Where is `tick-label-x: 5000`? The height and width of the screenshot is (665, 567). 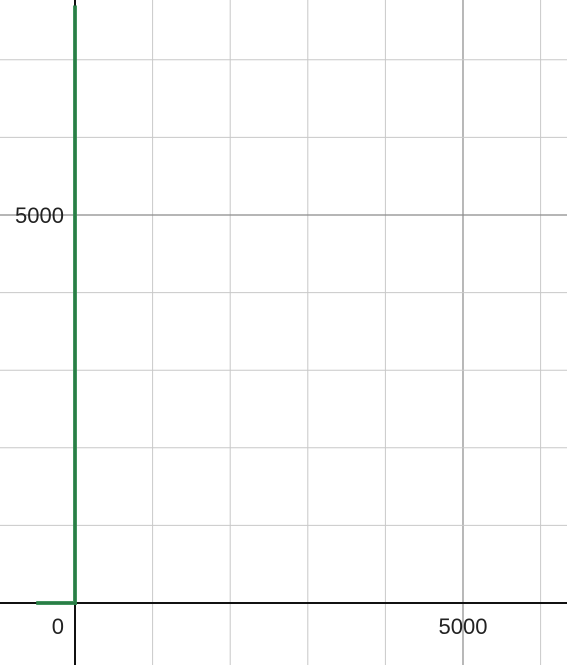
tick-label-x: 5000 is located at coordinates (463, 626).